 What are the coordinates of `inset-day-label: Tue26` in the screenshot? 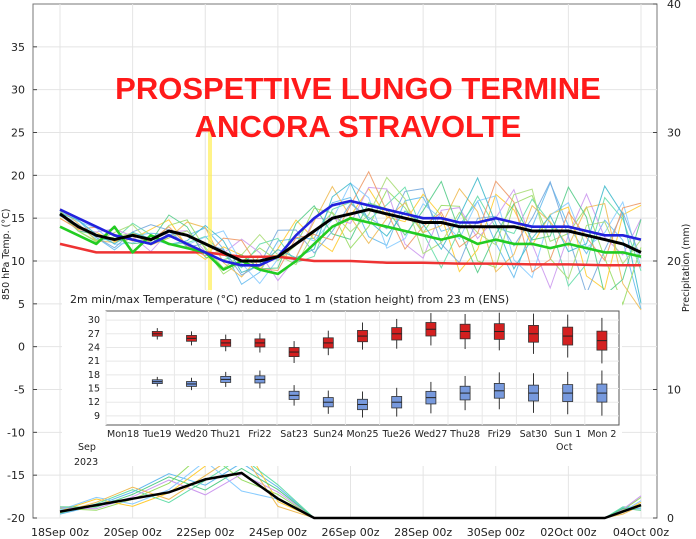 It's located at (396, 434).